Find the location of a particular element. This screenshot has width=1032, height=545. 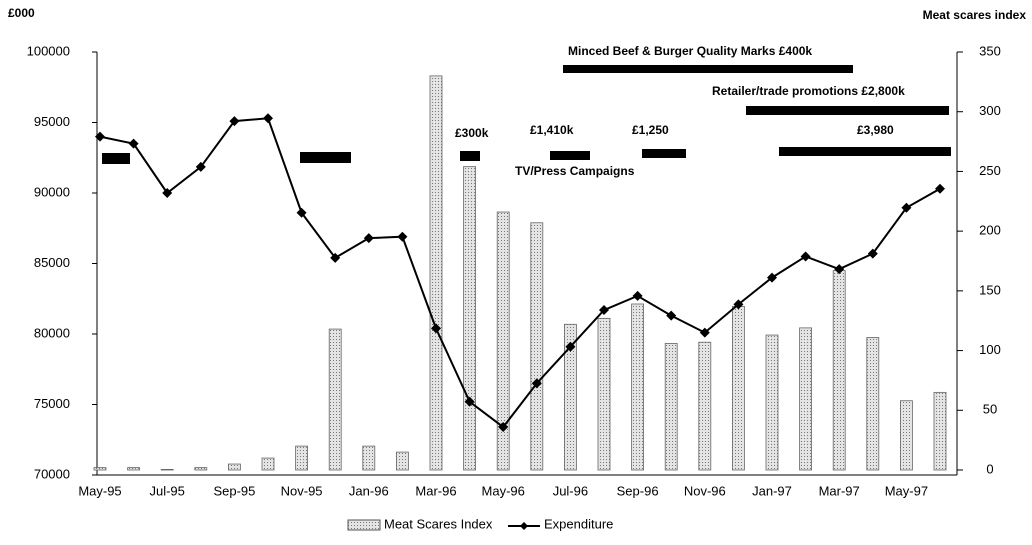

annotation: £300k is located at coordinates (472, 133).